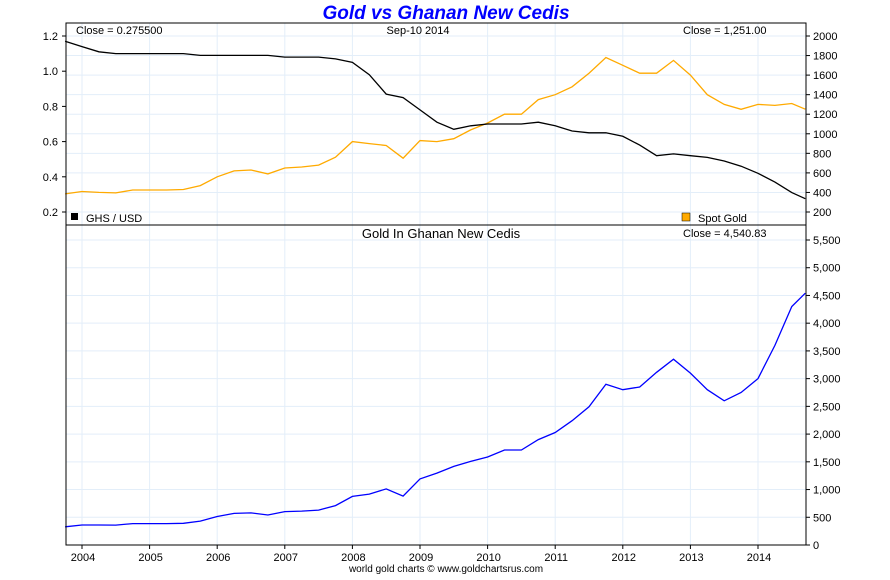 This screenshot has height=580, width=890. What do you see at coordinates (825, 115) in the screenshot?
I see `right-axis-tick-label: 1200` at bounding box center [825, 115].